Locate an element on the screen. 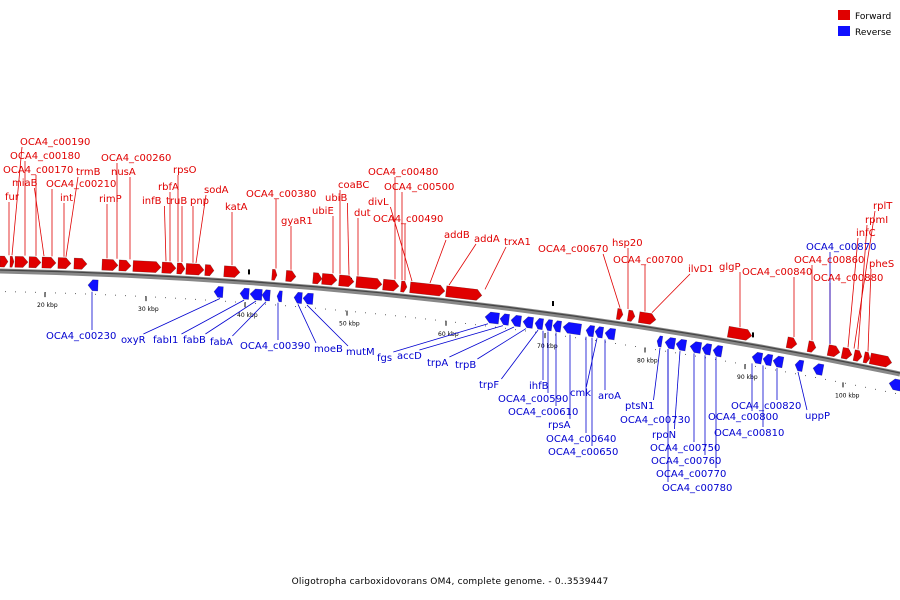  reverse-gene-label-oca4-c00820: OCA4_c00820 is located at coordinates (766, 406).